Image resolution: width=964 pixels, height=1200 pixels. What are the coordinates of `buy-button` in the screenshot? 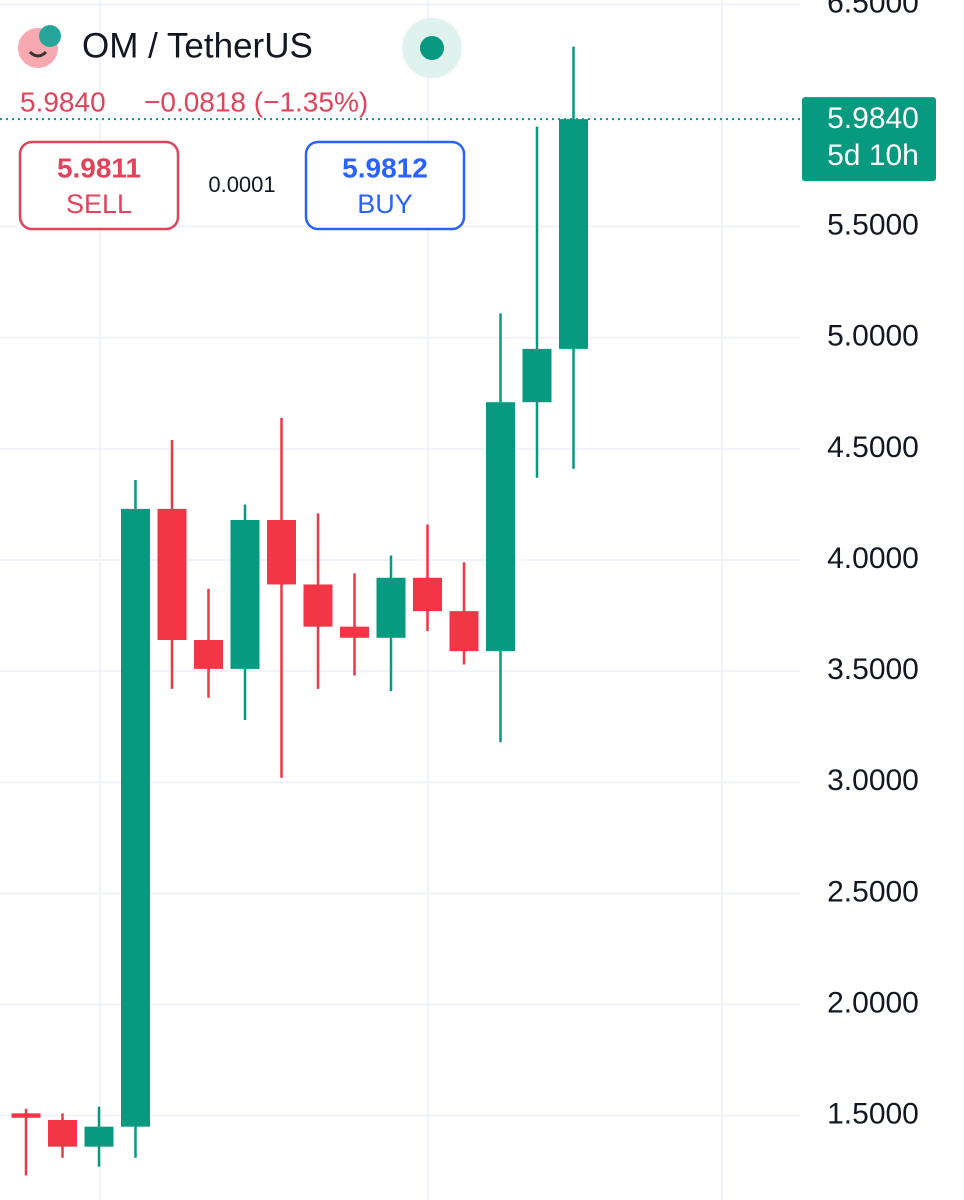 It's located at (385, 185).